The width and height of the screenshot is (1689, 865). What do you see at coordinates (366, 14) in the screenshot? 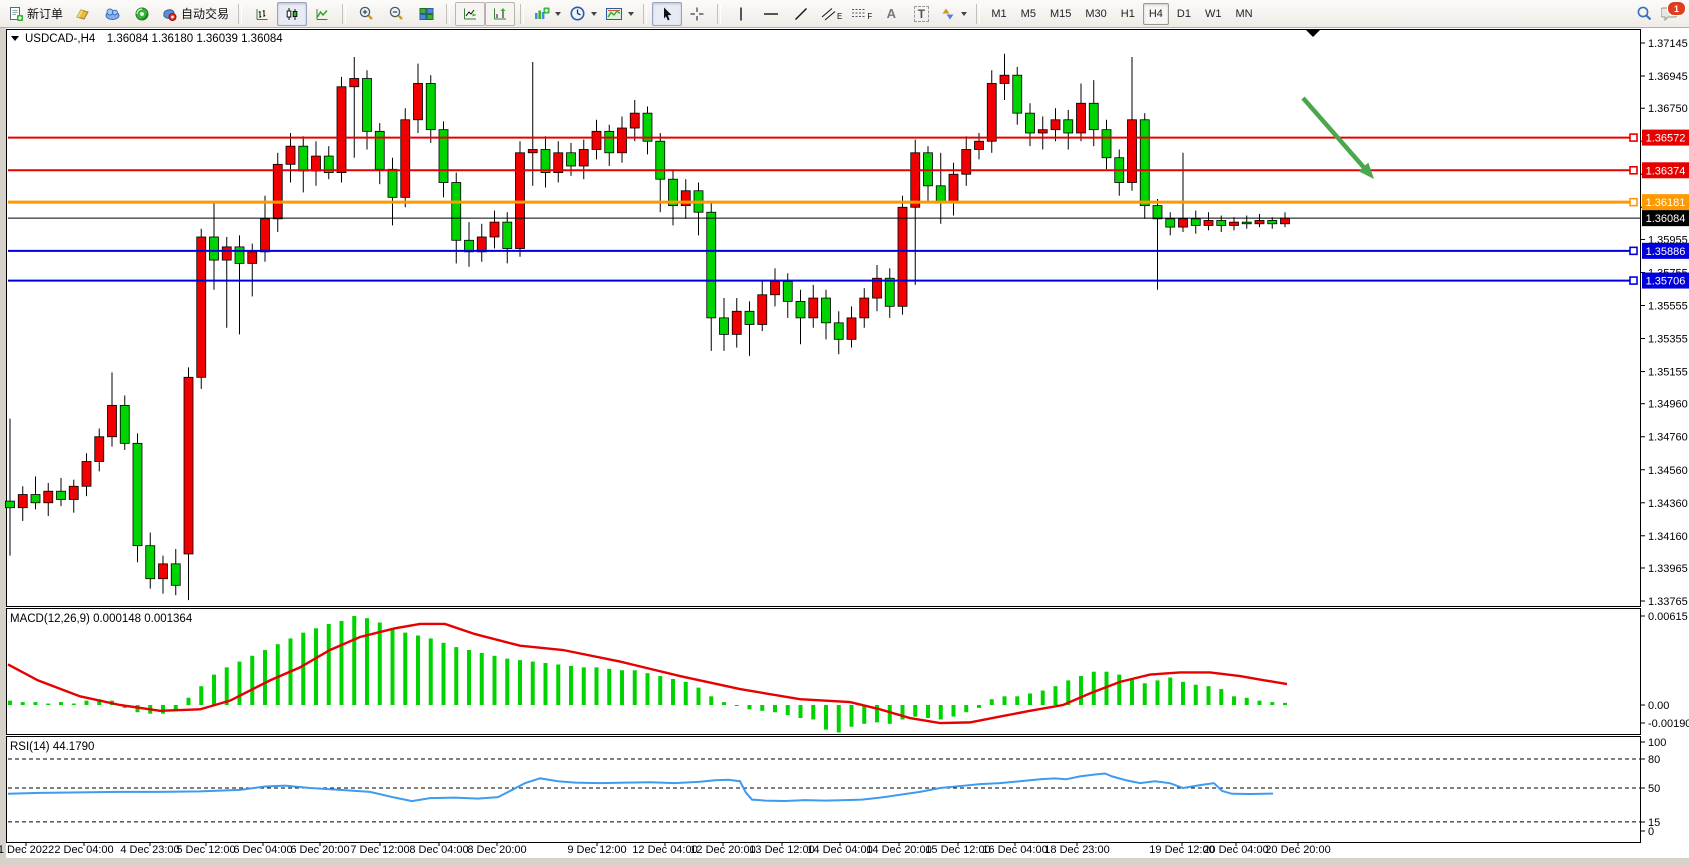
I see `zoom-in-button` at bounding box center [366, 14].